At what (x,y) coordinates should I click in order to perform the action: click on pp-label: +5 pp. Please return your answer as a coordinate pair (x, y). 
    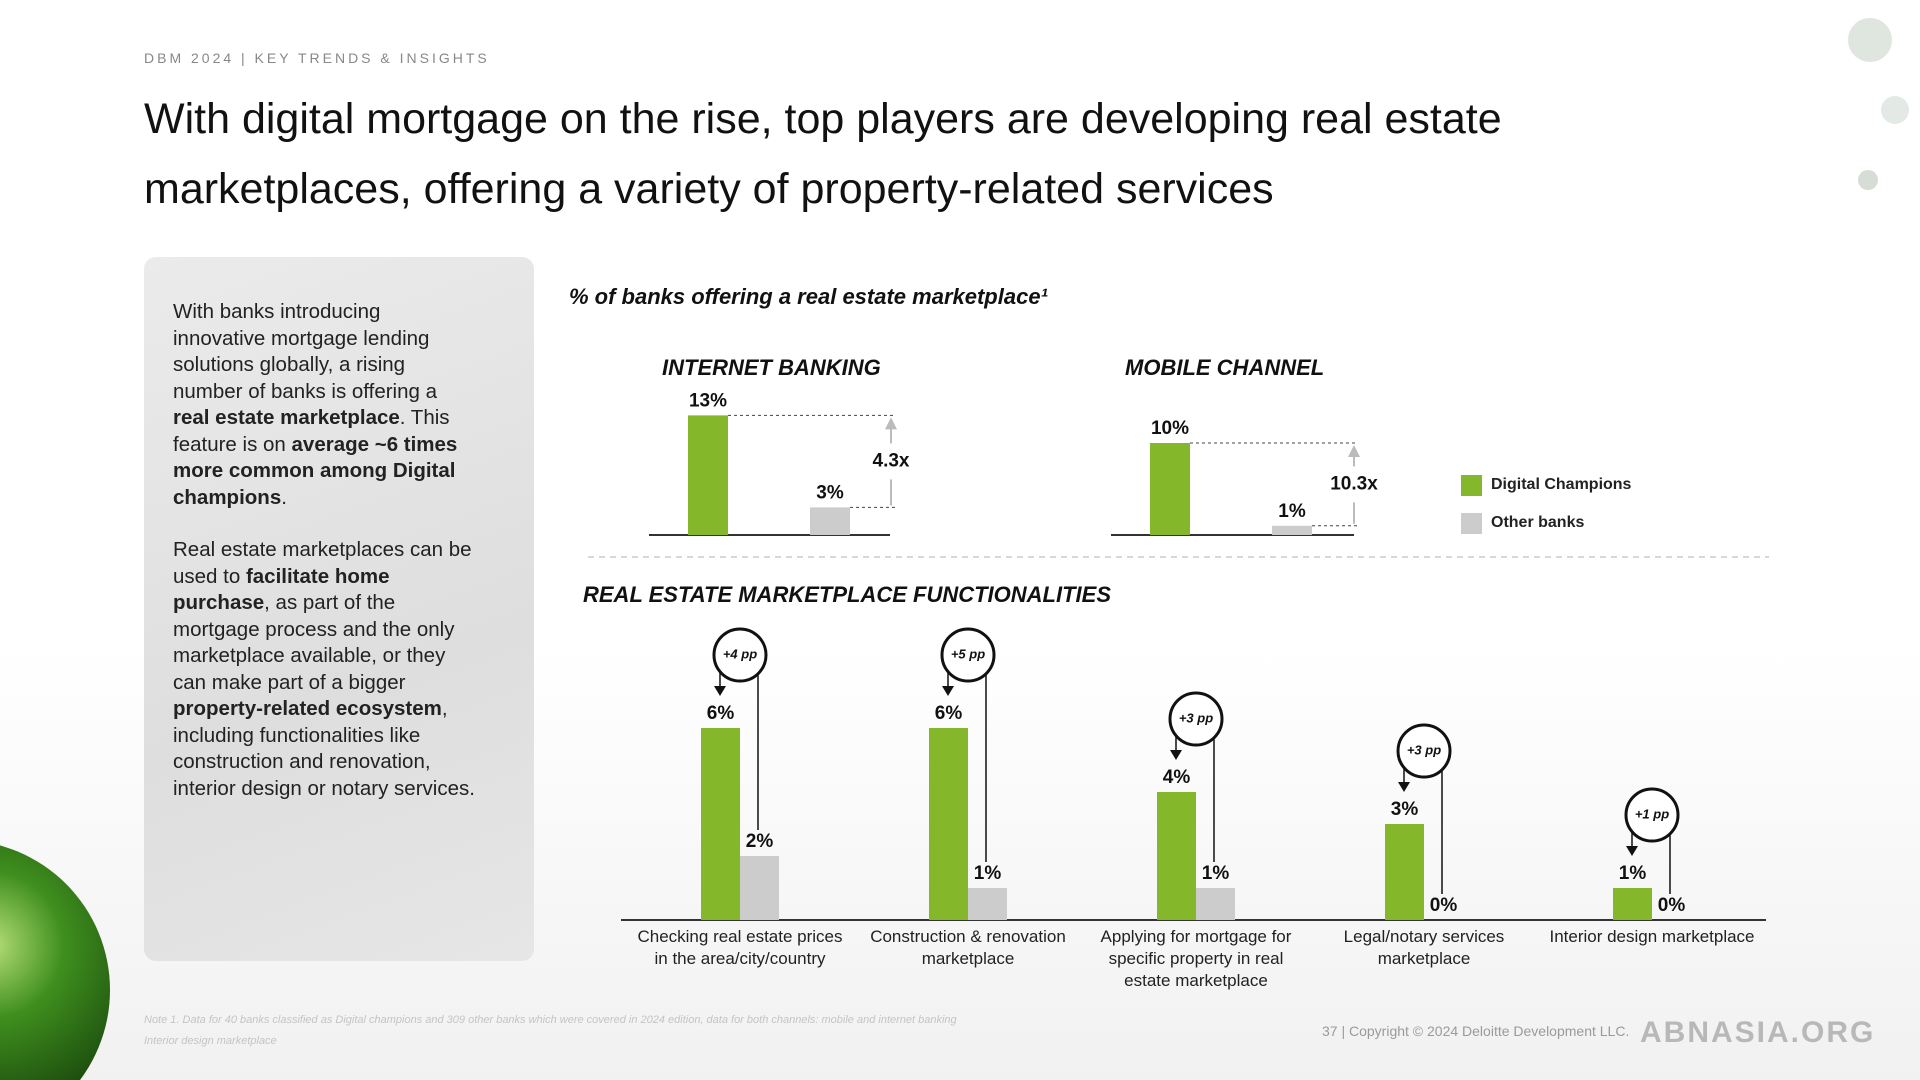
    Looking at the image, I should click on (968, 653).